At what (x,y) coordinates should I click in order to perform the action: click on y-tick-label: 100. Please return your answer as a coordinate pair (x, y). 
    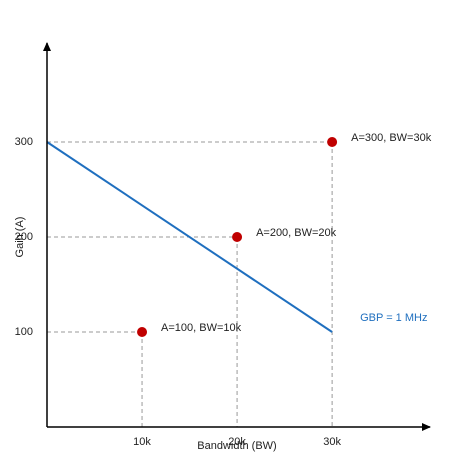
    Looking at the image, I should click on (24, 332).